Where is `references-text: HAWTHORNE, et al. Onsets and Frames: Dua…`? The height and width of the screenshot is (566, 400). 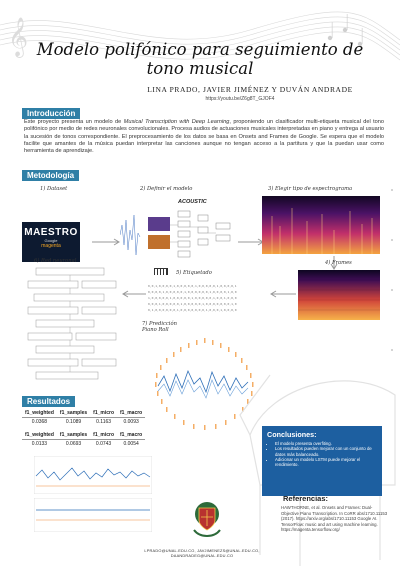
references-text: HAWTHORNE, et al. Onsets and Frames: Dua… is located at coordinates (334, 519).